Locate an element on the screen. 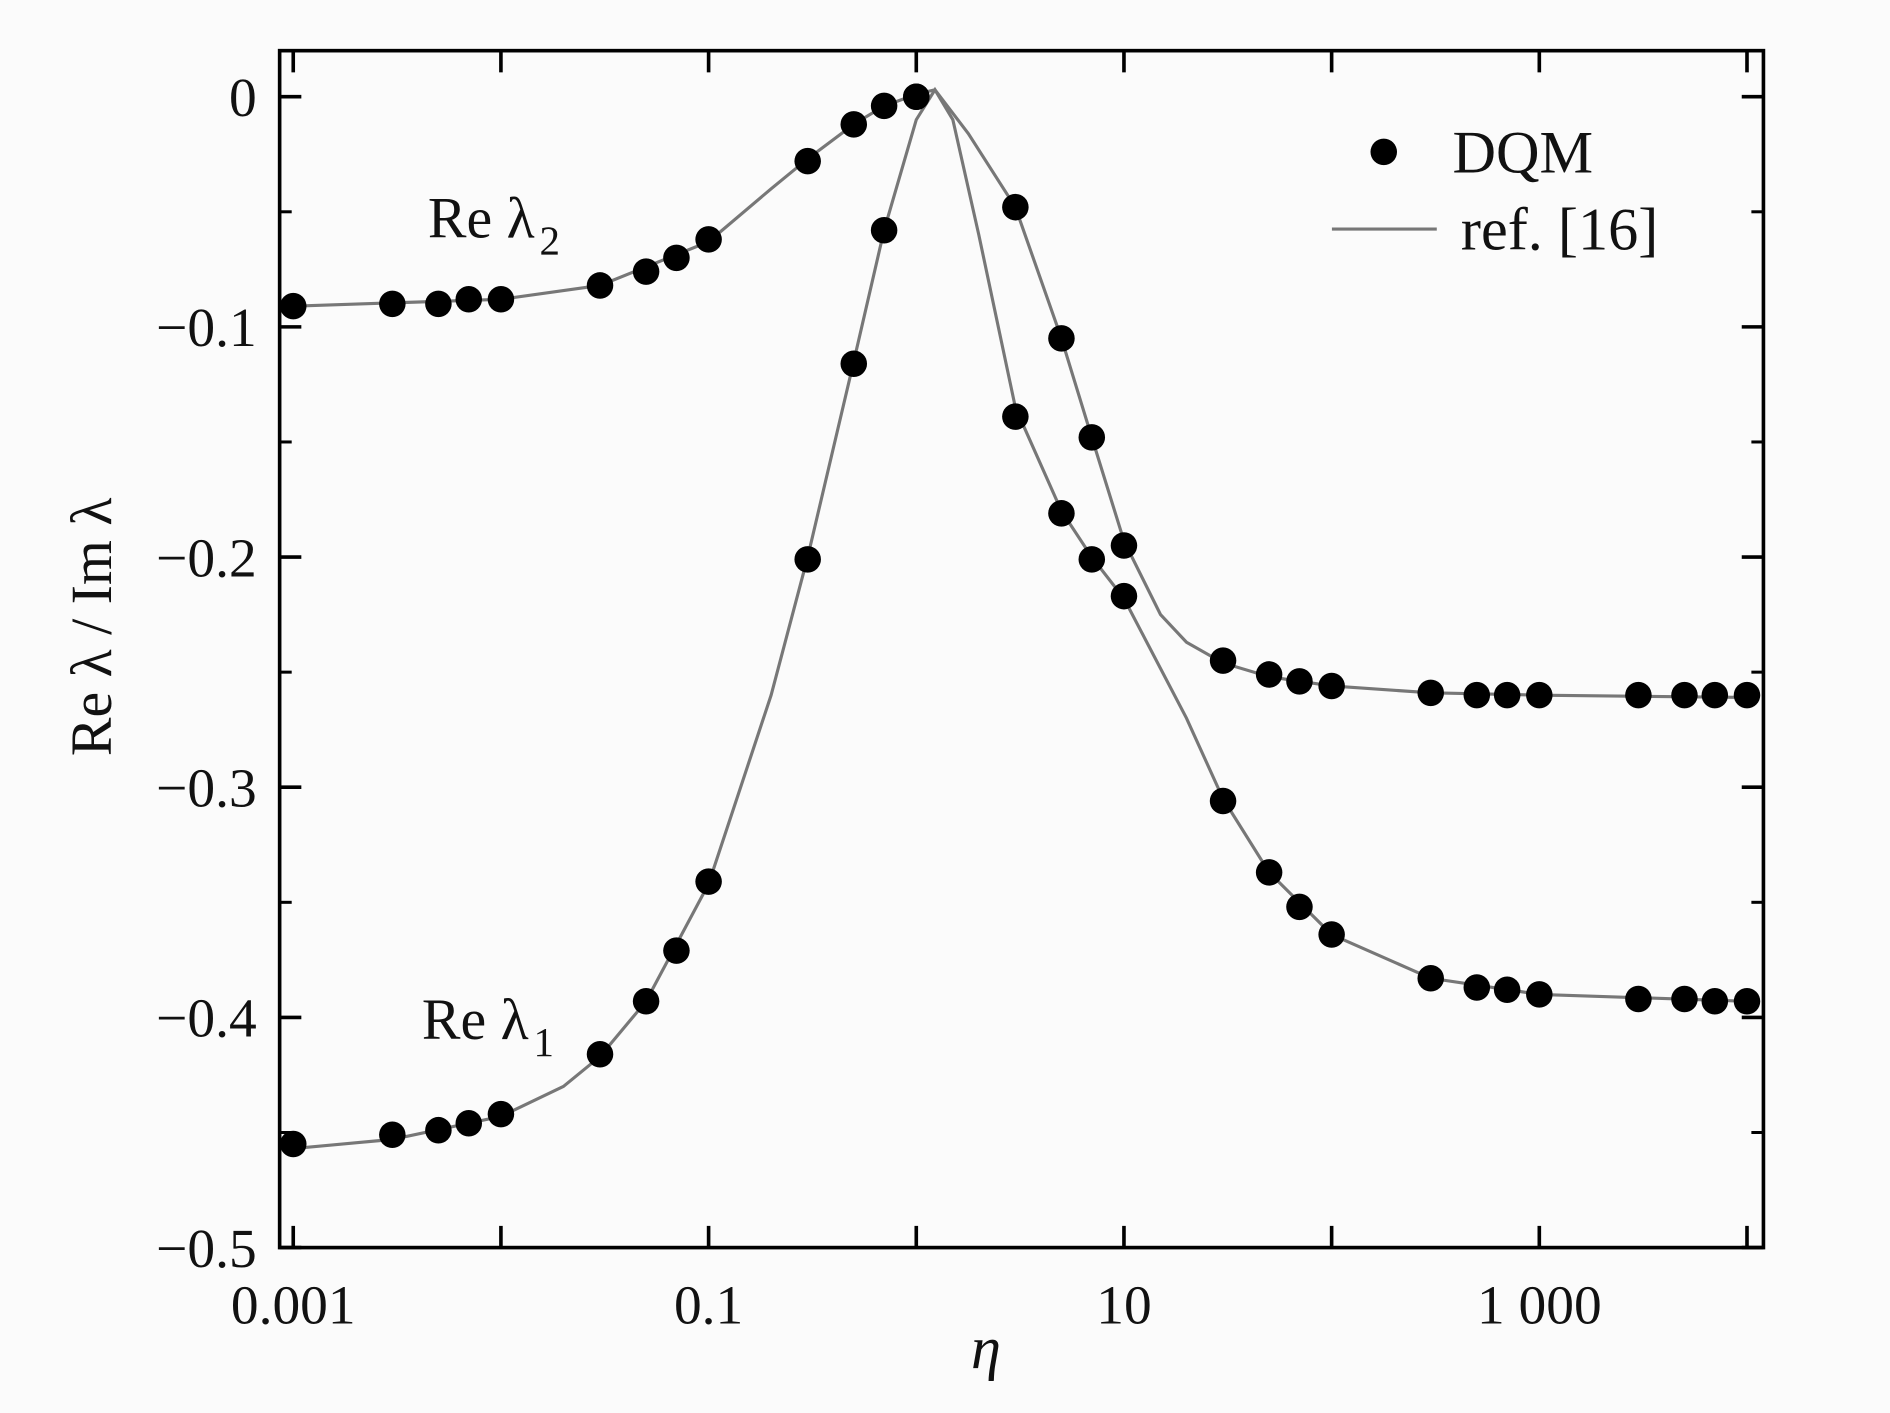 This screenshot has height=1413, width=1890. legend-label: DQM is located at coordinates (1522, 152).